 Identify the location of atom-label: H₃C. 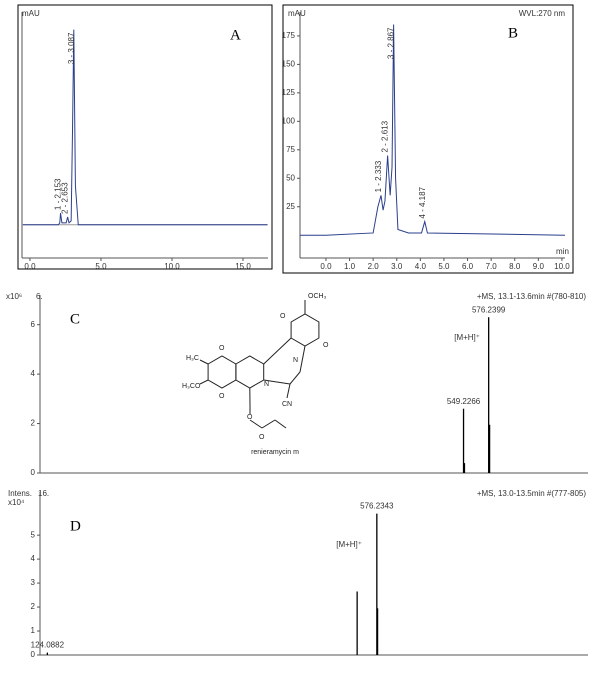
(192, 358).